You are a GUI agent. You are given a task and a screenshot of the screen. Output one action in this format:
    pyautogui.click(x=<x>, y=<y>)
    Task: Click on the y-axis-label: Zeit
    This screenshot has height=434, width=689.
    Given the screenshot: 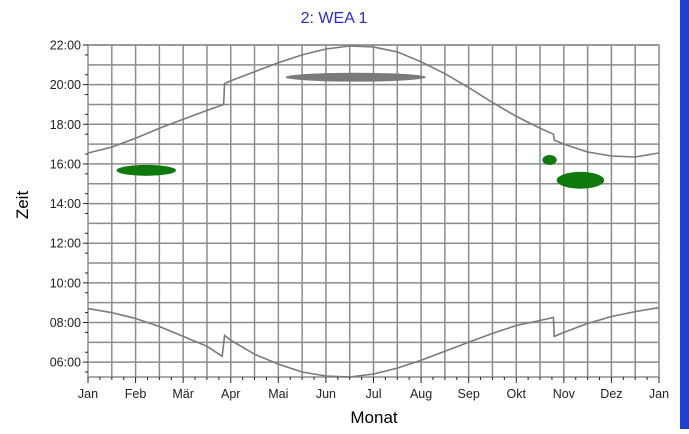 What is the action you would take?
    pyautogui.click(x=22, y=205)
    